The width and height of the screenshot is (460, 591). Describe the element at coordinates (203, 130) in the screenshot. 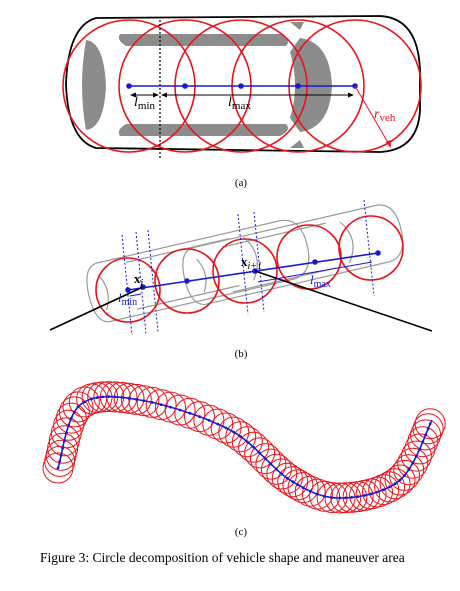

I see `side-window-bottom` at that location.